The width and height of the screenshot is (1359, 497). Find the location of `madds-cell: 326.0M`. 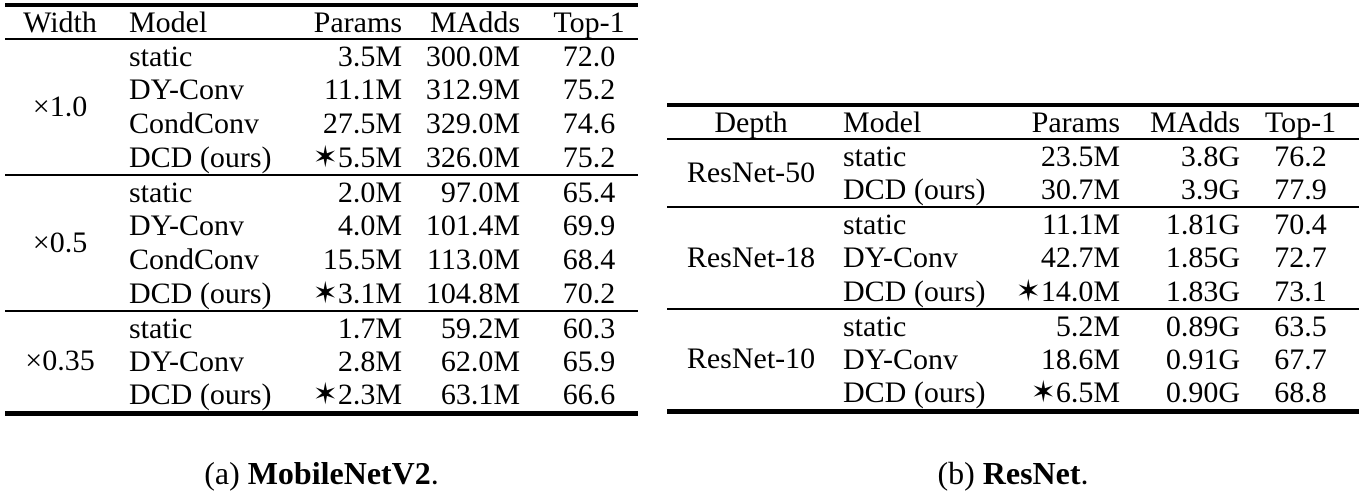

madds-cell: 326.0M is located at coordinates (472, 157).